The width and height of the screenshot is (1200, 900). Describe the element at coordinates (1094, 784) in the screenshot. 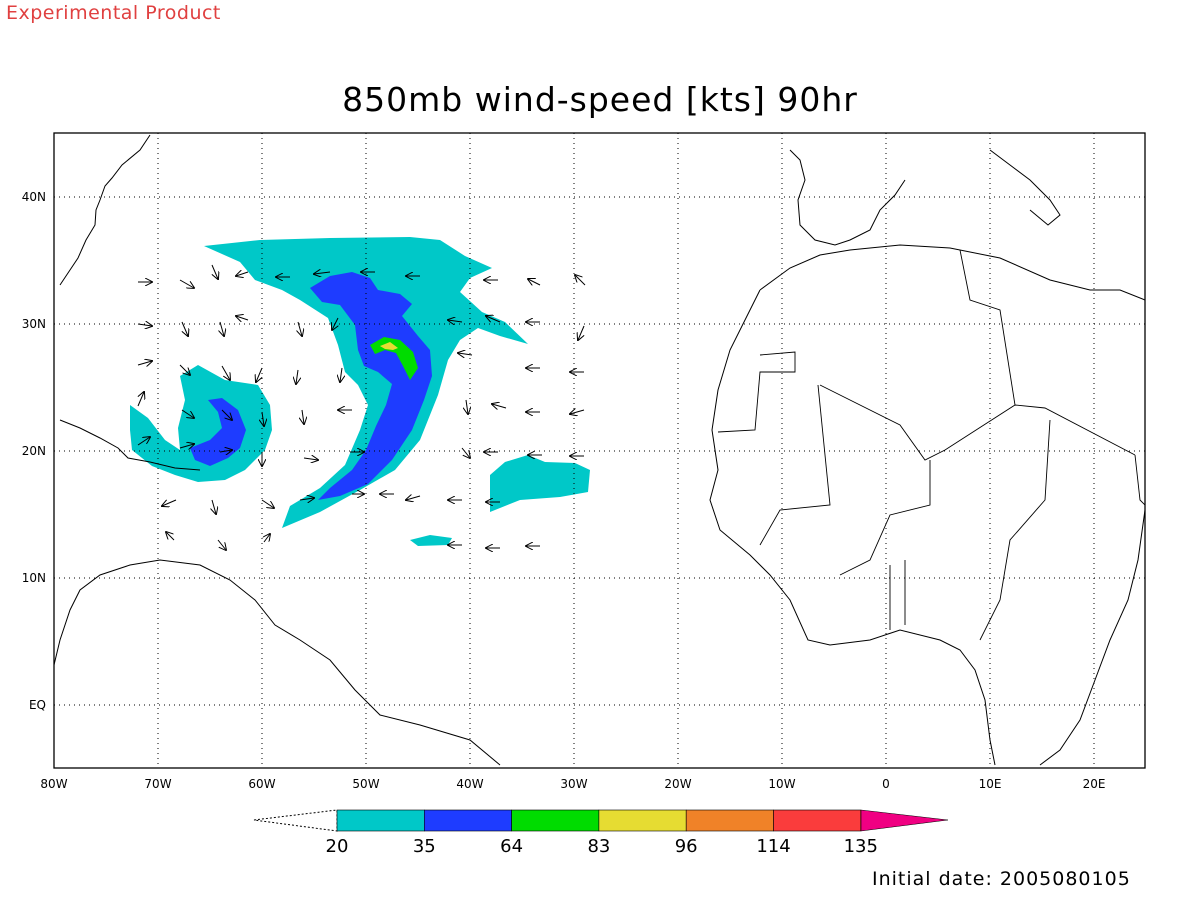

I see `lon-tick-label: 20E` at that location.